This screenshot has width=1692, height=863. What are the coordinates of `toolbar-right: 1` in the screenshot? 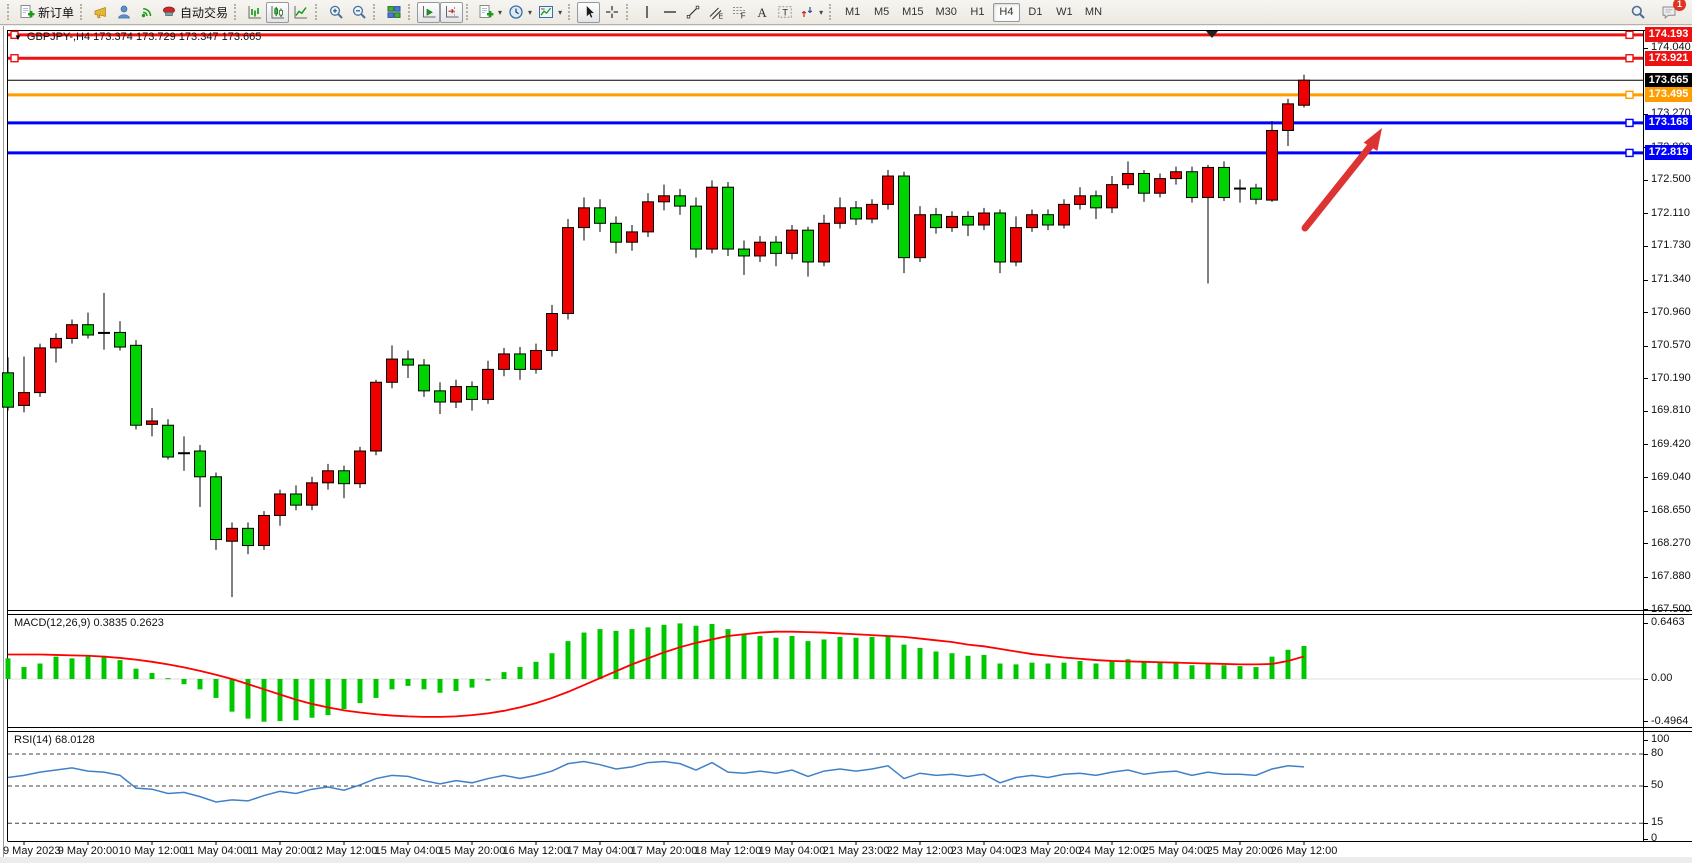 It's located at (1657, 11).